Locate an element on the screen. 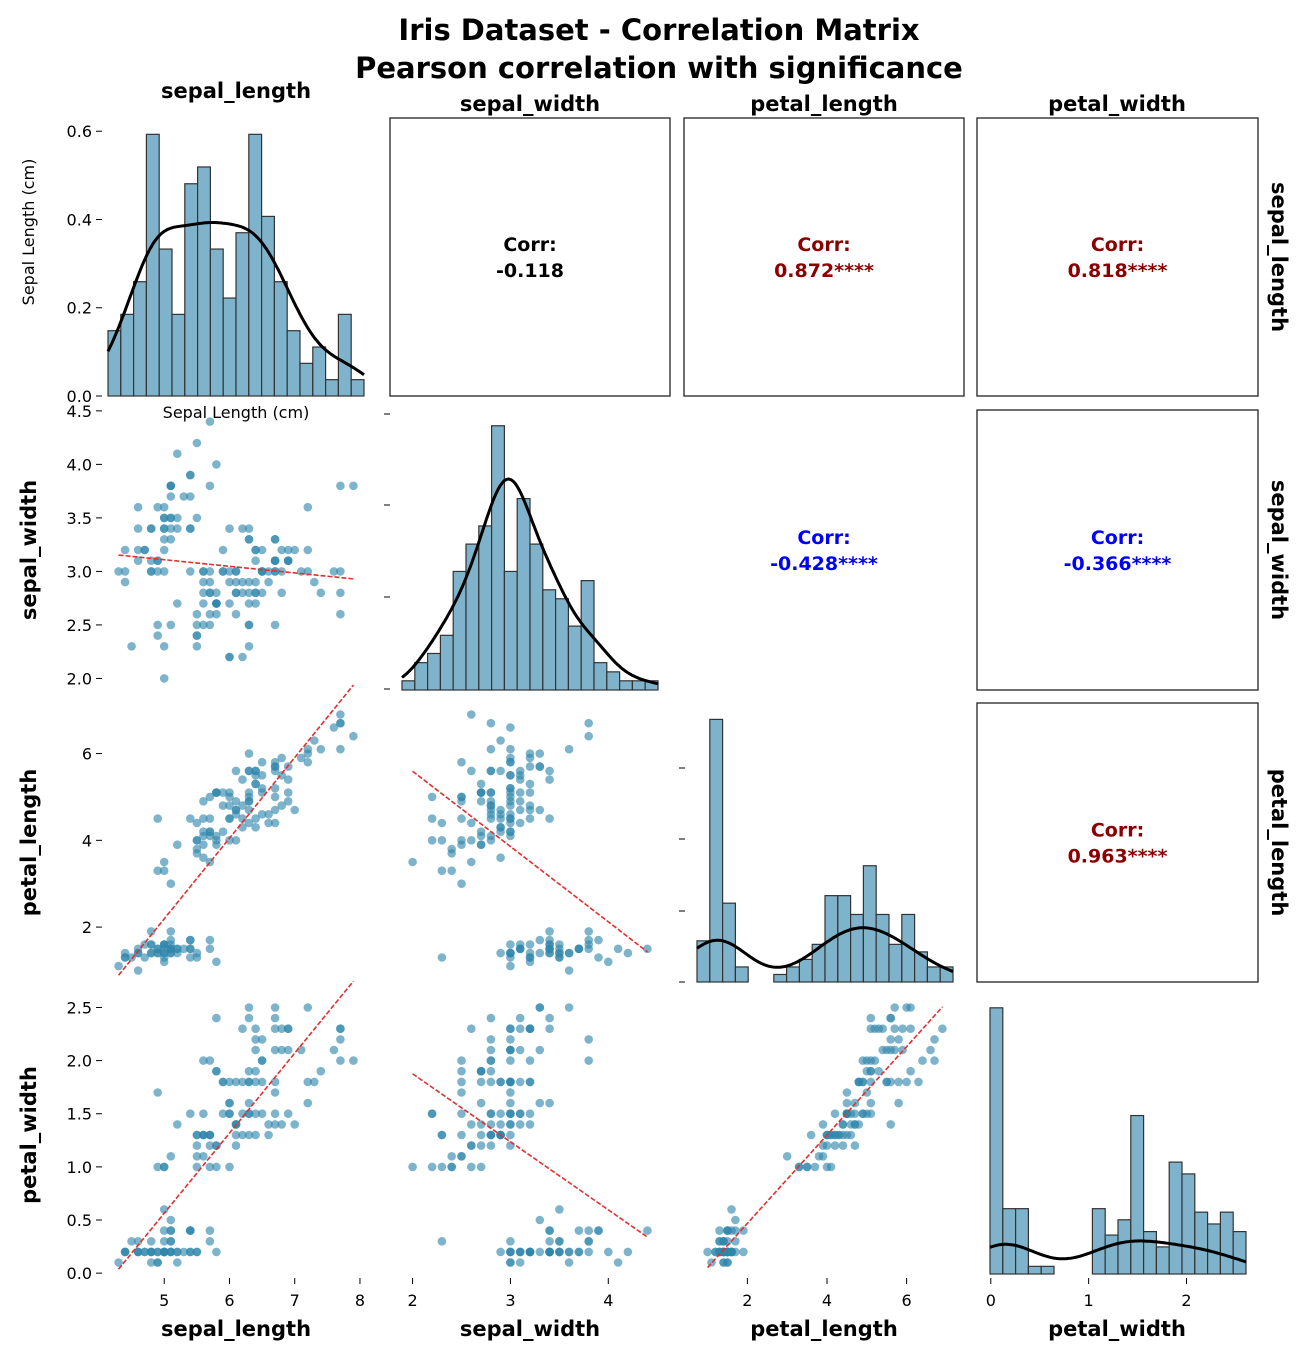 The height and width of the screenshot is (1357, 1304). y-tick-label-sepal-width-2.5: 2.5 is located at coordinates (79, 625).